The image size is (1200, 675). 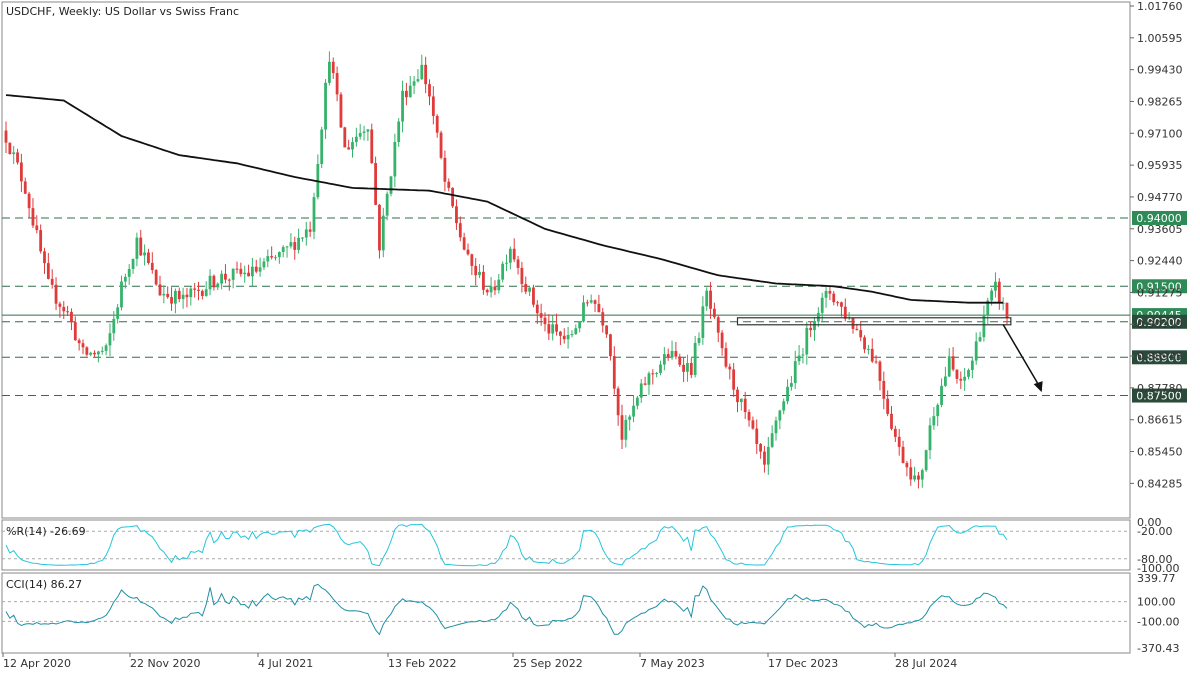 What do you see at coordinates (1160, 133) in the screenshot?
I see `price-tick-label: 0.97100` at bounding box center [1160, 133].